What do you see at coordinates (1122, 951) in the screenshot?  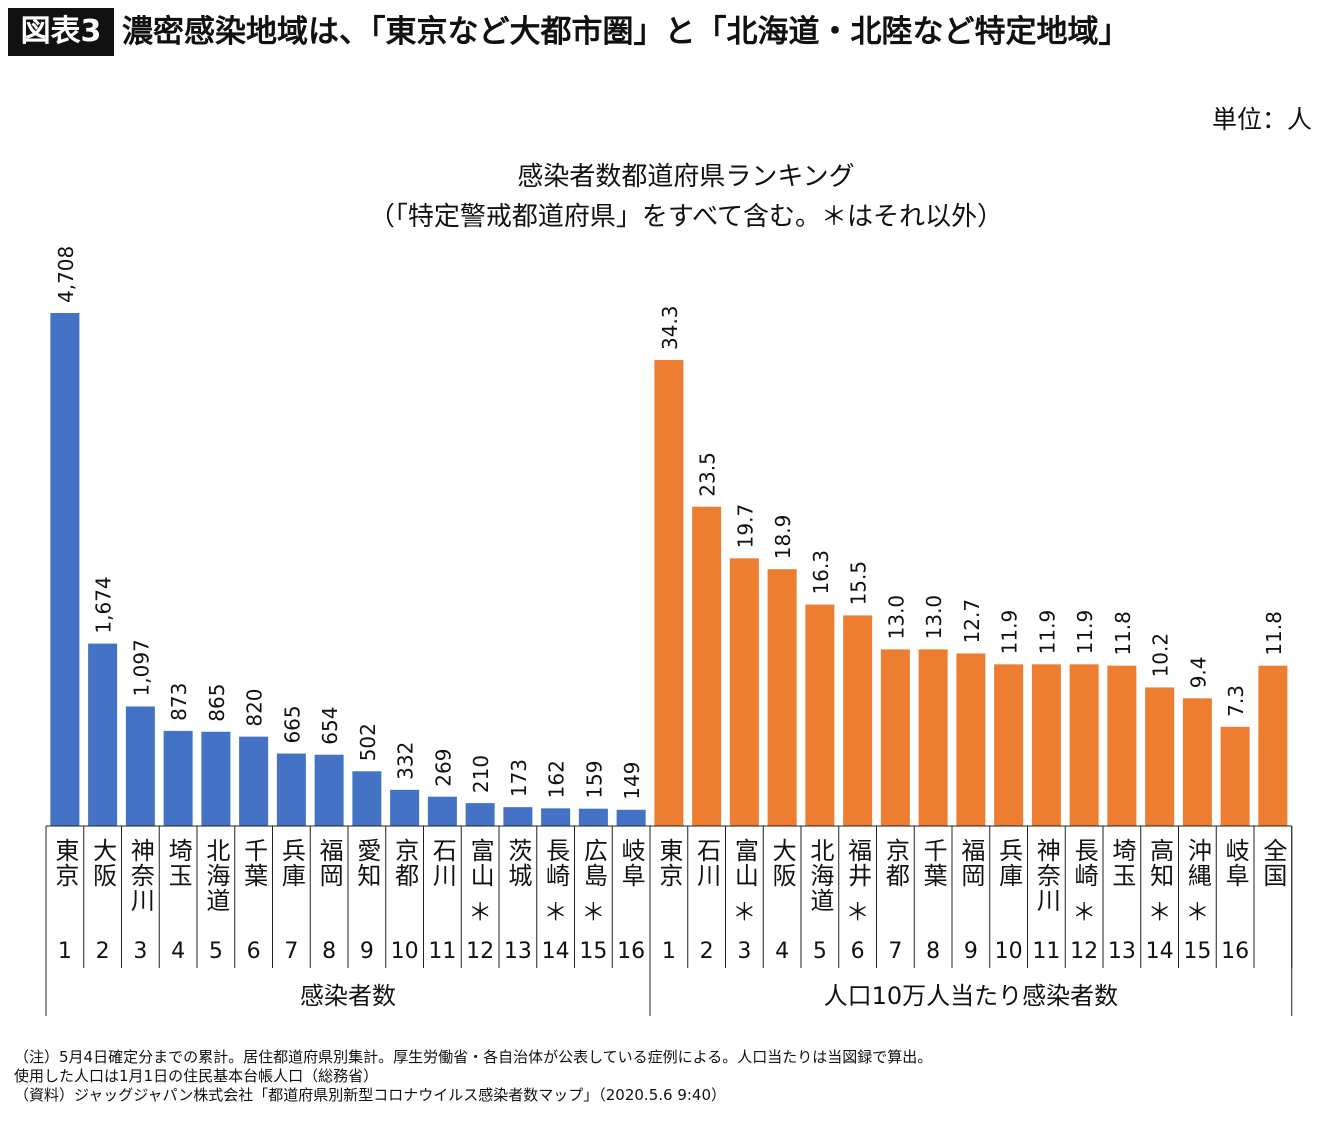 I see `rank-label: 13` at bounding box center [1122, 951].